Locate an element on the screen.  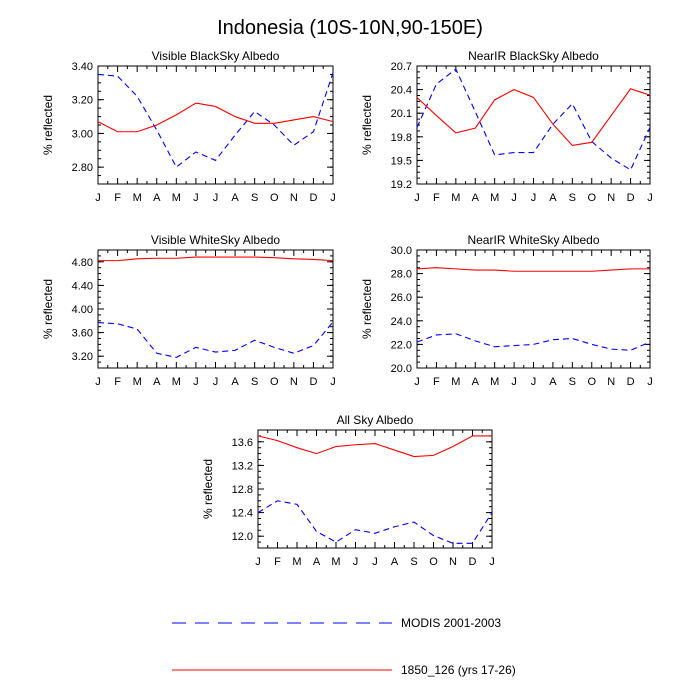
y-tick-label: 20.0 is located at coordinates (401, 369).